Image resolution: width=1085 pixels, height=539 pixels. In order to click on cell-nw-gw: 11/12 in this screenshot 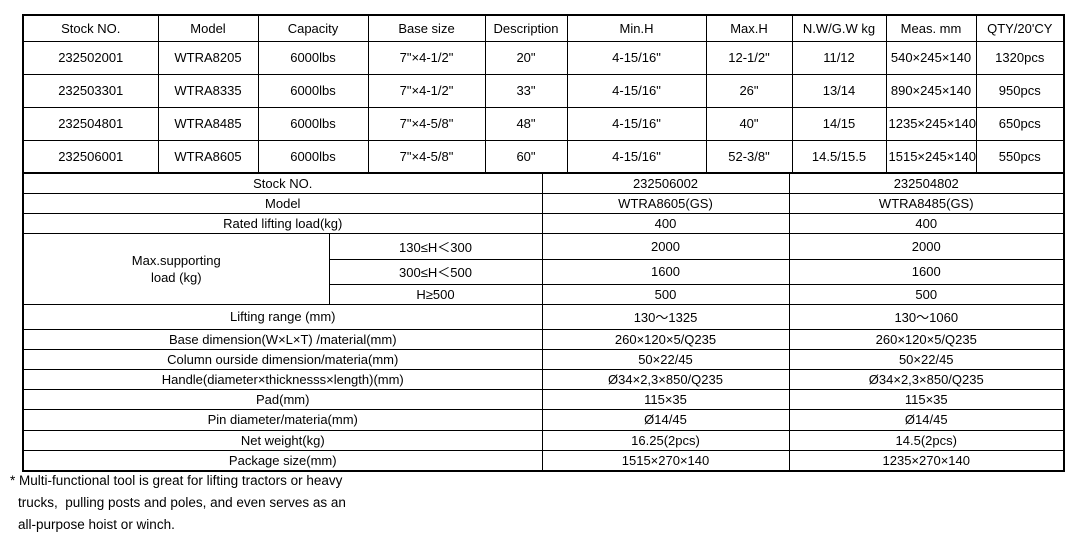, I will do `click(839, 57)`.